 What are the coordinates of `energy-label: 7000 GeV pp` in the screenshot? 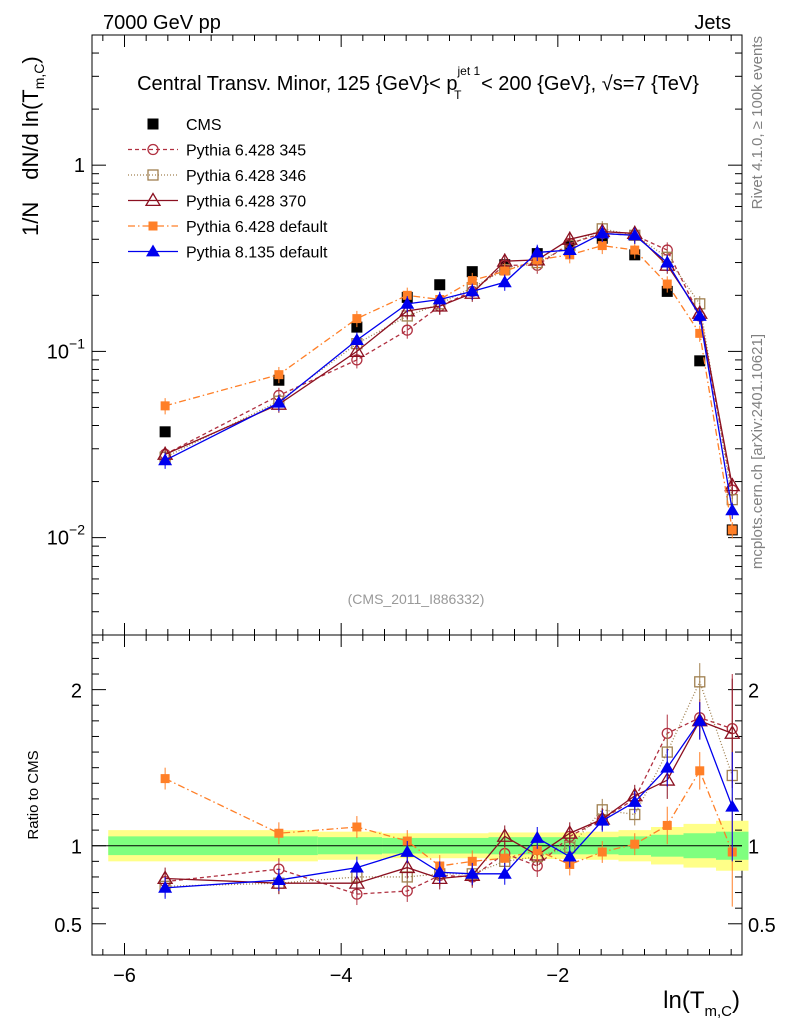 It's located at (162, 23).